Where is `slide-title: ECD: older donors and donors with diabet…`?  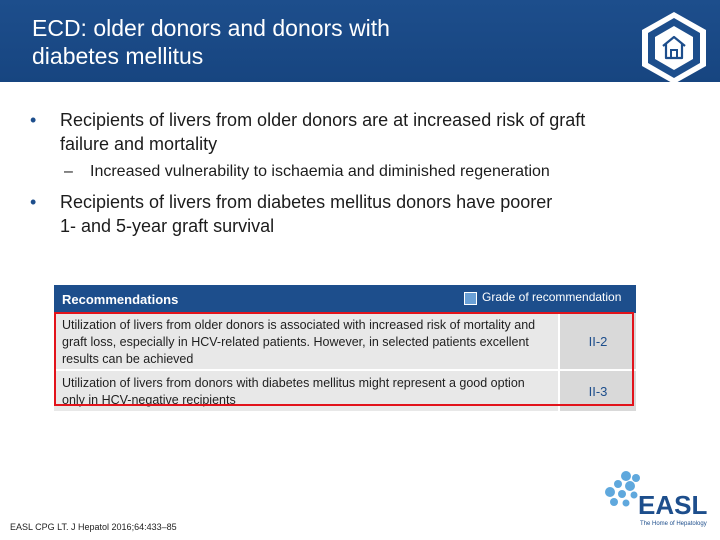 slide-title: ECD: older donors and donors with diabet… is located at coordinates (312, 42).